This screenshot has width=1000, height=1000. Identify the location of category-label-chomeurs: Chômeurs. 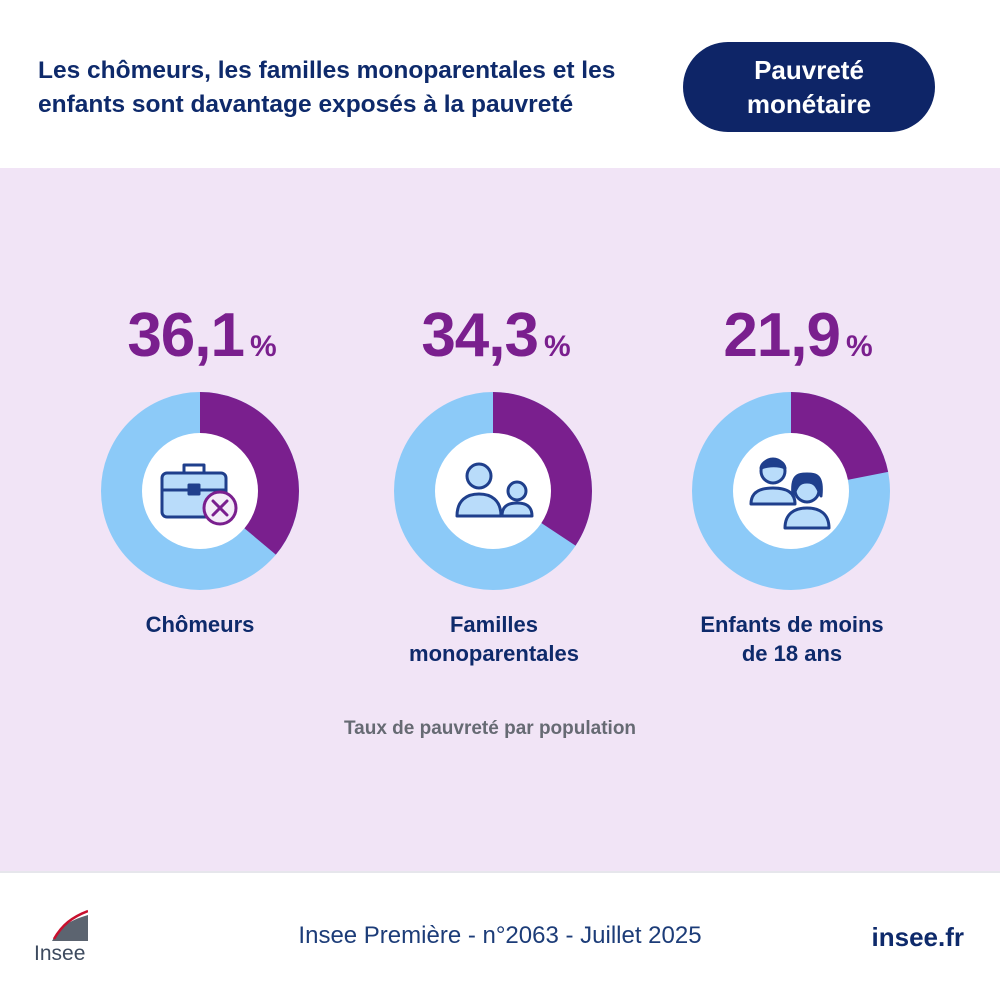
(200, 624).